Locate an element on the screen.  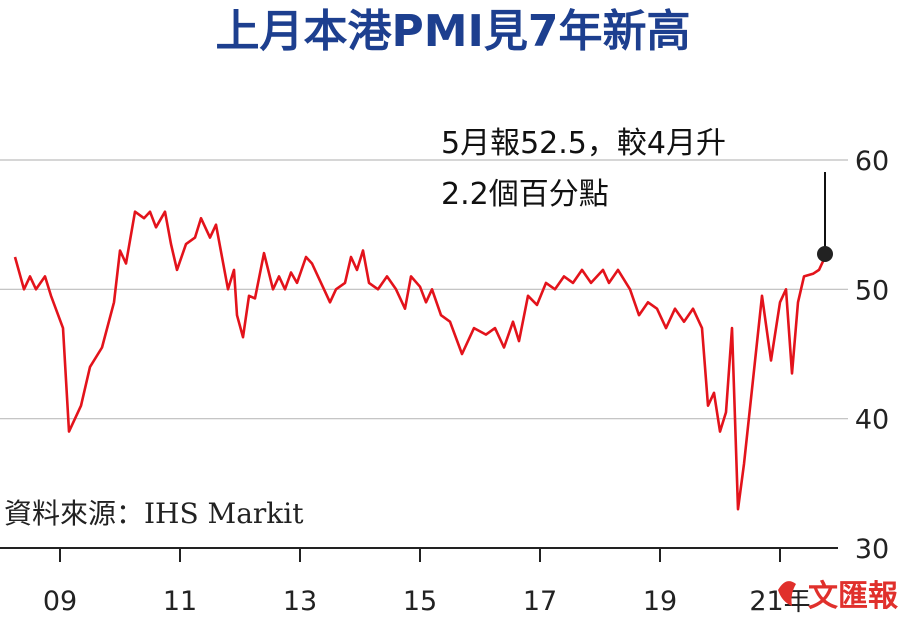
watermark-text: 文匯報 is located at coordinates (853, 596).